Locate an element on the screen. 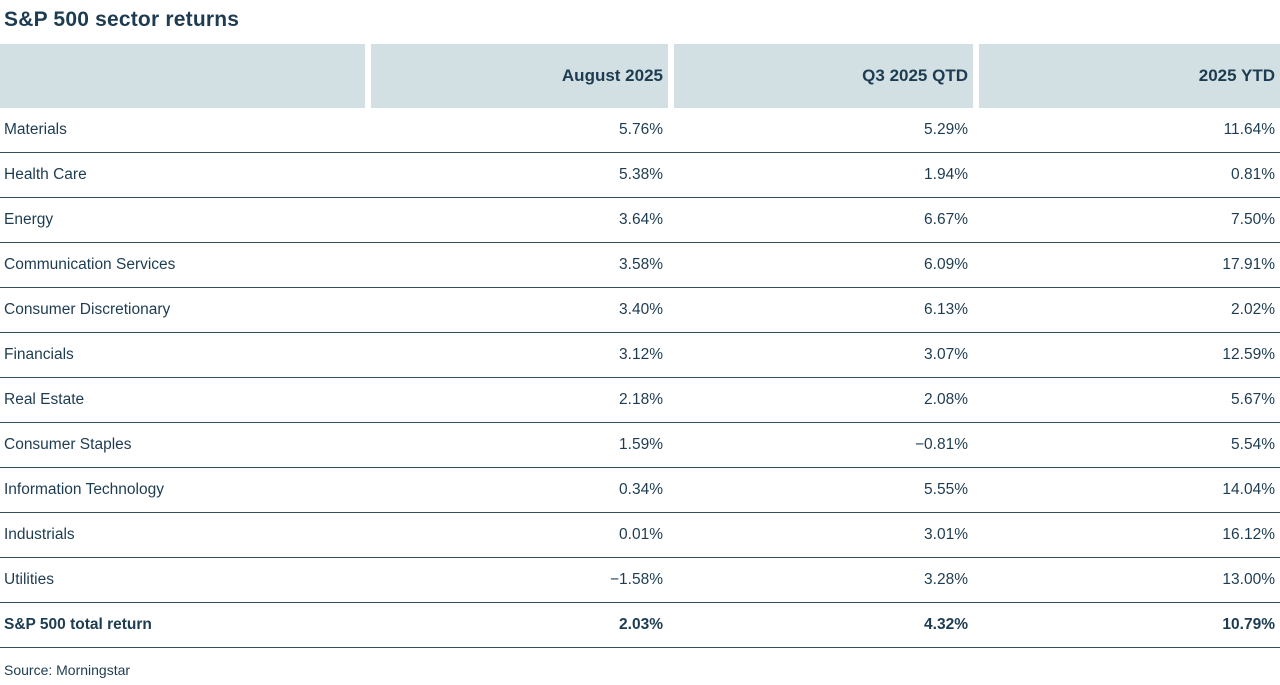  2025-ytd-value: 13.00% is located at coordinates (1248, 579).